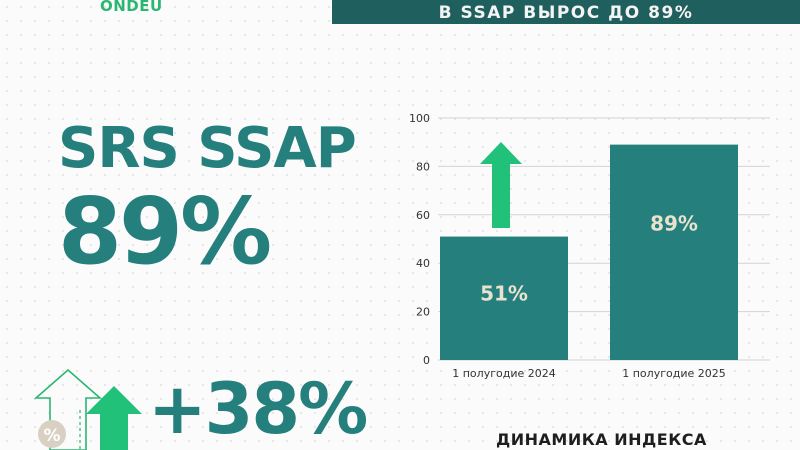 This screenshot has height=450, width=800. Describe the element at coordinates (165, 231) in the screenshot. I see `metric-value: 89%` at that location.